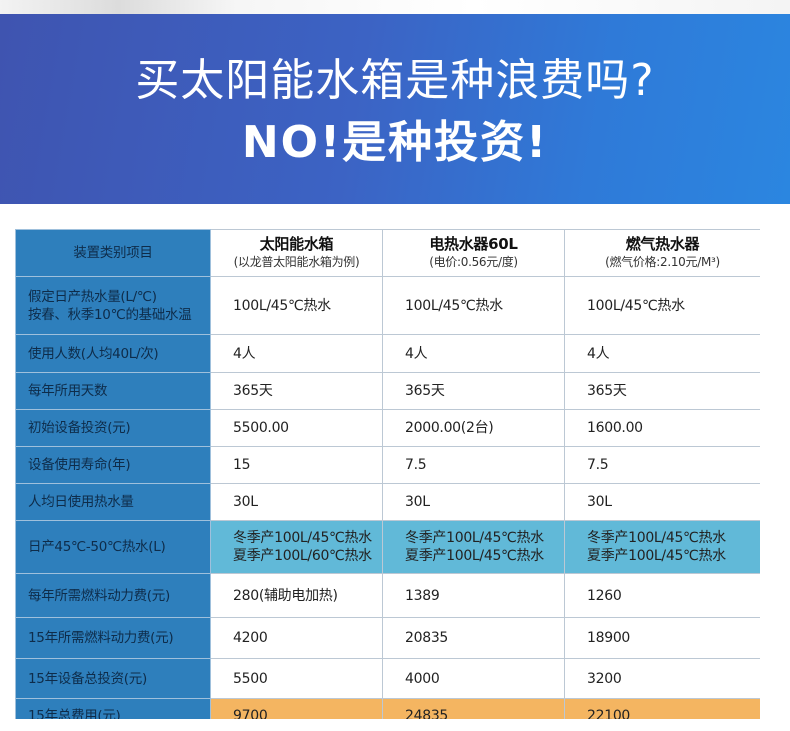 The width and height of the screenshot is (790, 731). I want to click on cell-gas: 4人, so click(662, 353).